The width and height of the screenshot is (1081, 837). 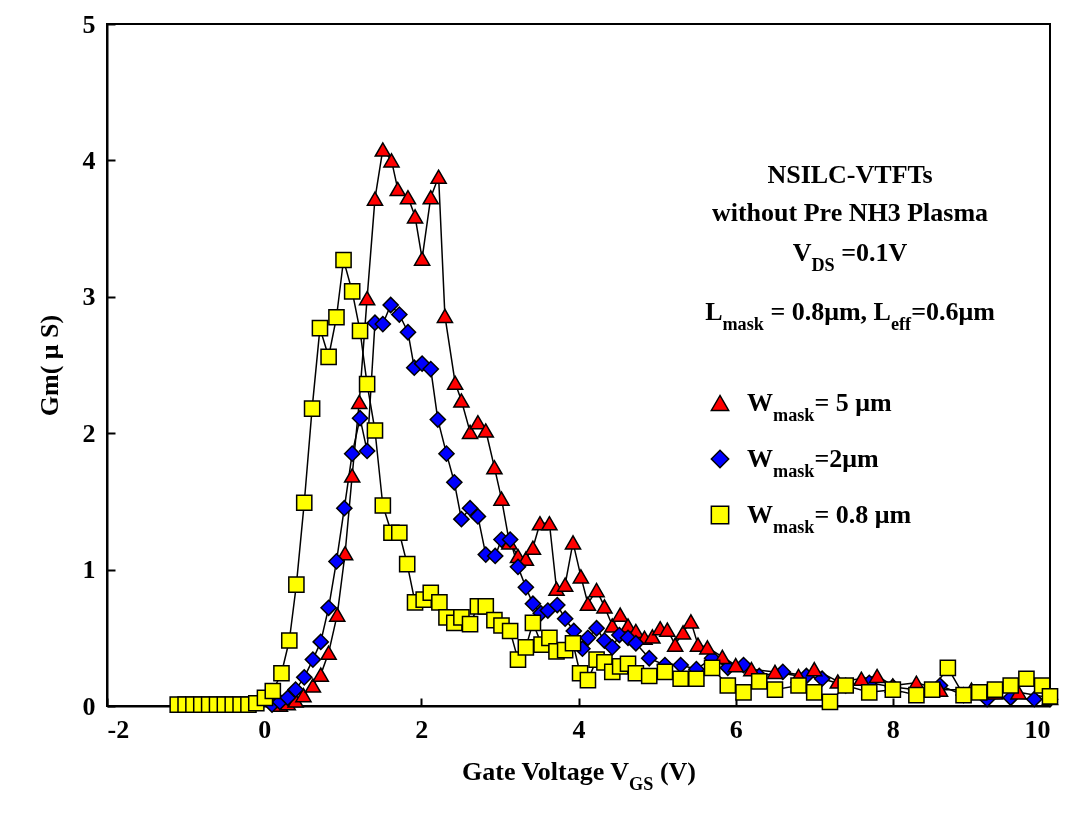 I want to click on y-tick-label: 3, so click(x=89, y=297).